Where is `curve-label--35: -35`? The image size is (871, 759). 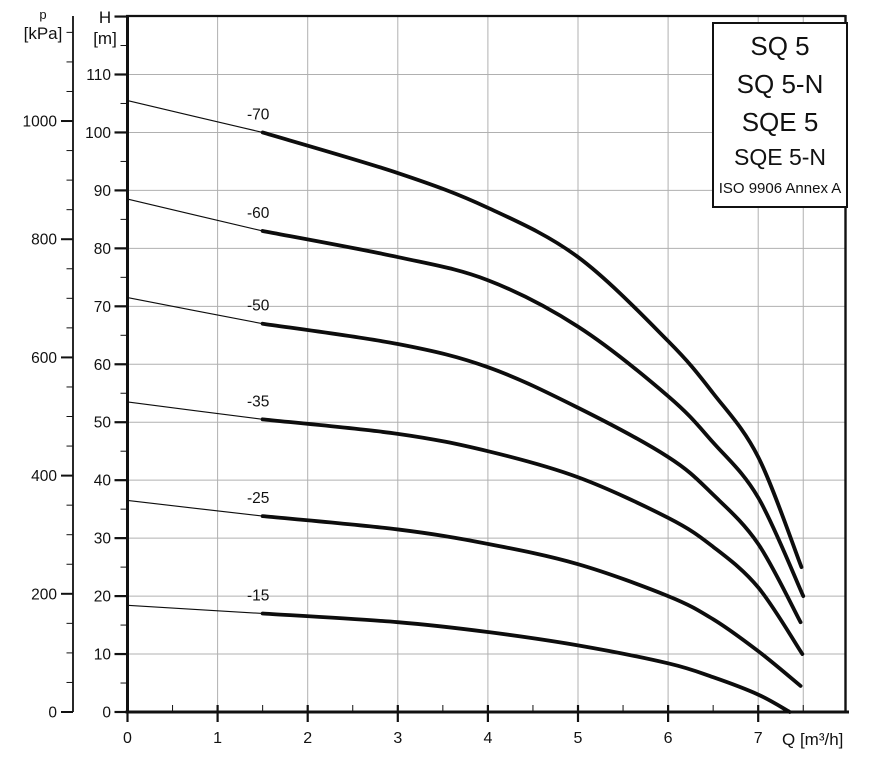
curve-label--35: -35 is located at coordinates (258, 401).